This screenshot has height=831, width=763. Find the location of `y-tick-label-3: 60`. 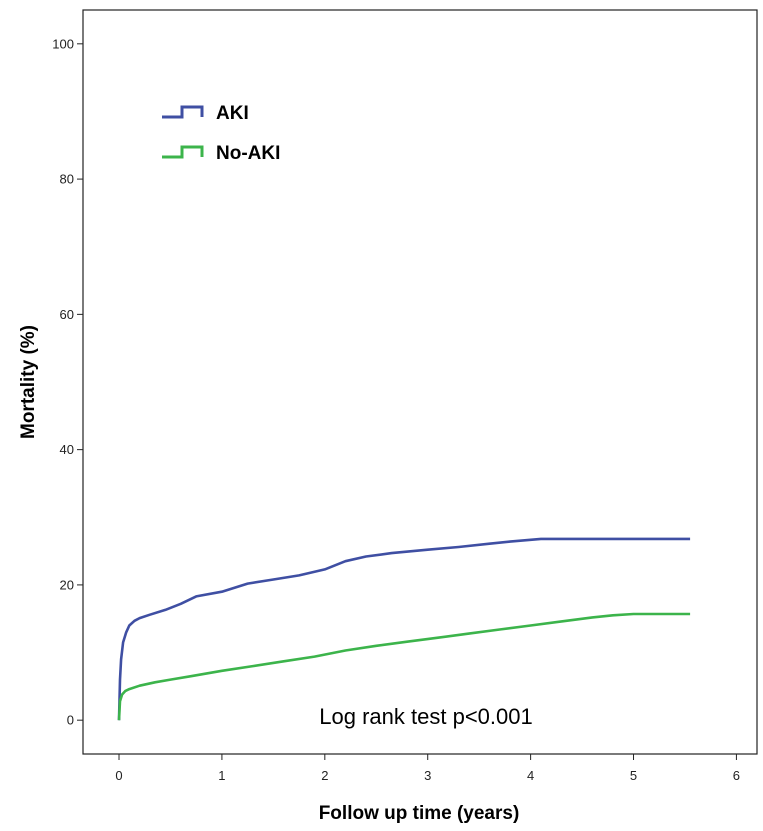

y-tick-label-3: 60 is located at coordinates (67, 314).